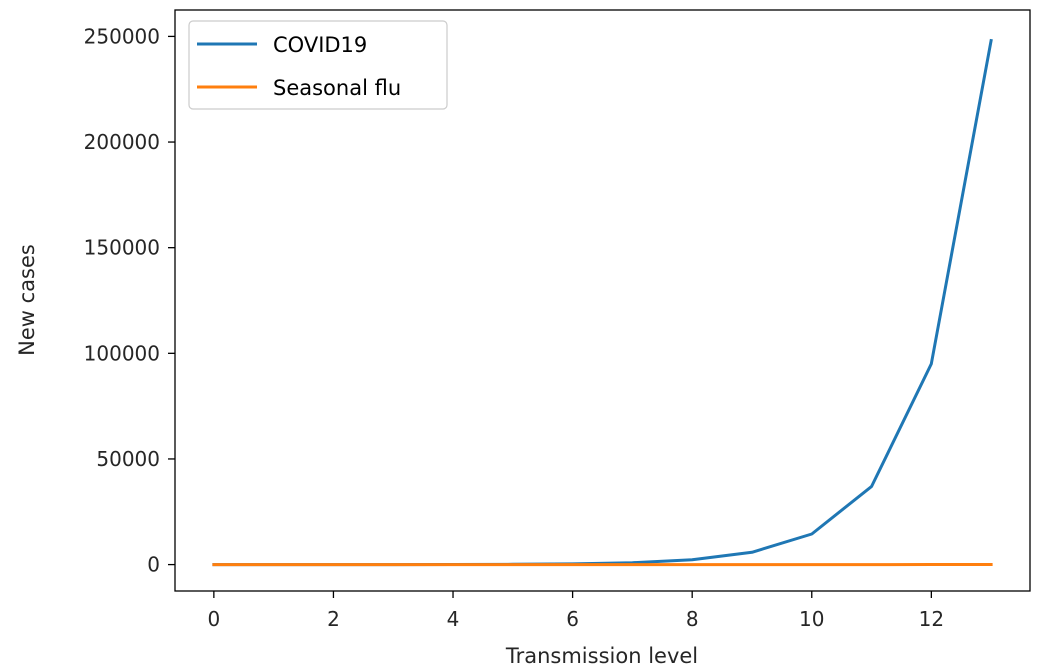  What do you see at coordinates (572, 619) in the screenshot?
I see `x-tick-label: 6` at bounding box center [572, 619].